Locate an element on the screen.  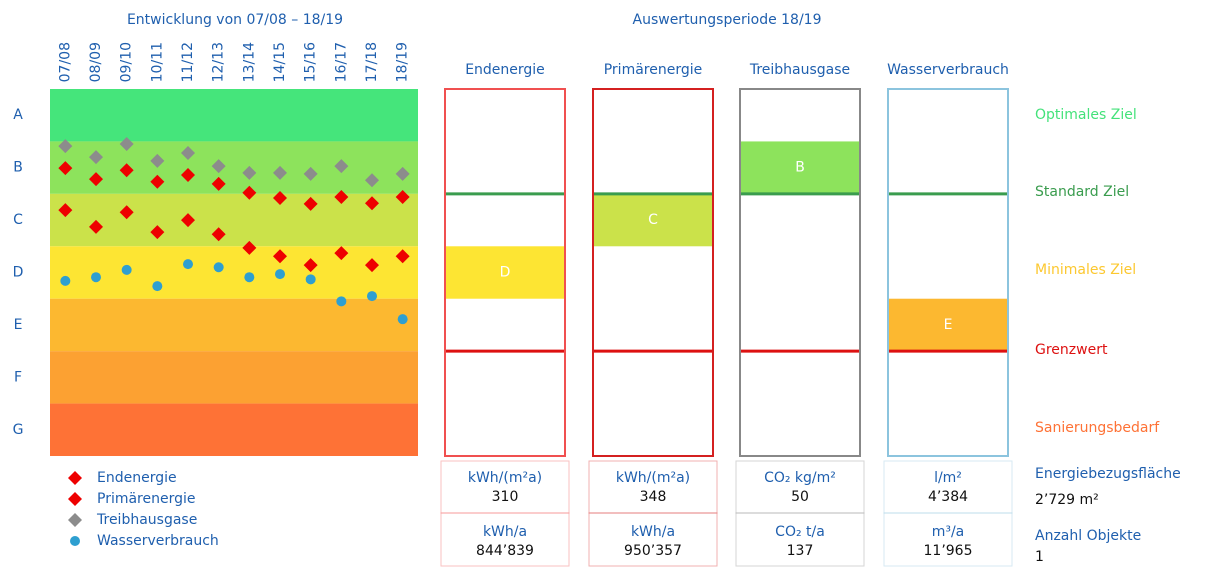
legend-label: Endenergie is located at coordinates (137, 478).